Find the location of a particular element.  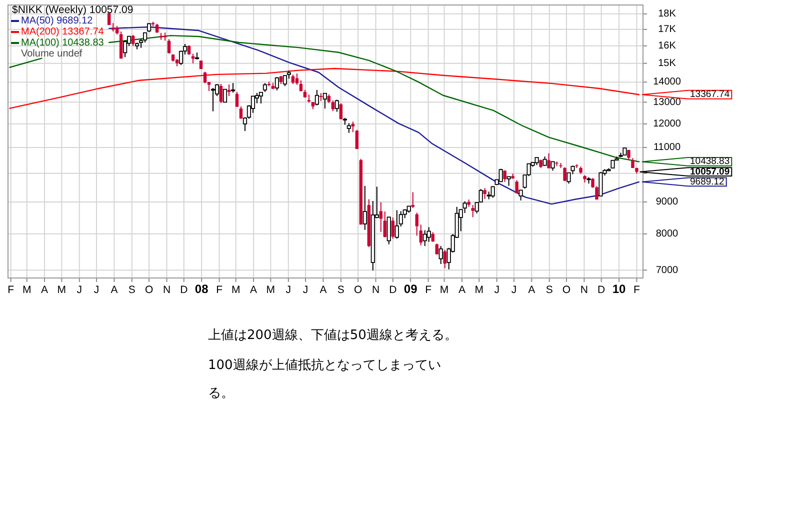

annotation: 10438.83 is located at coordinates (710, 162).